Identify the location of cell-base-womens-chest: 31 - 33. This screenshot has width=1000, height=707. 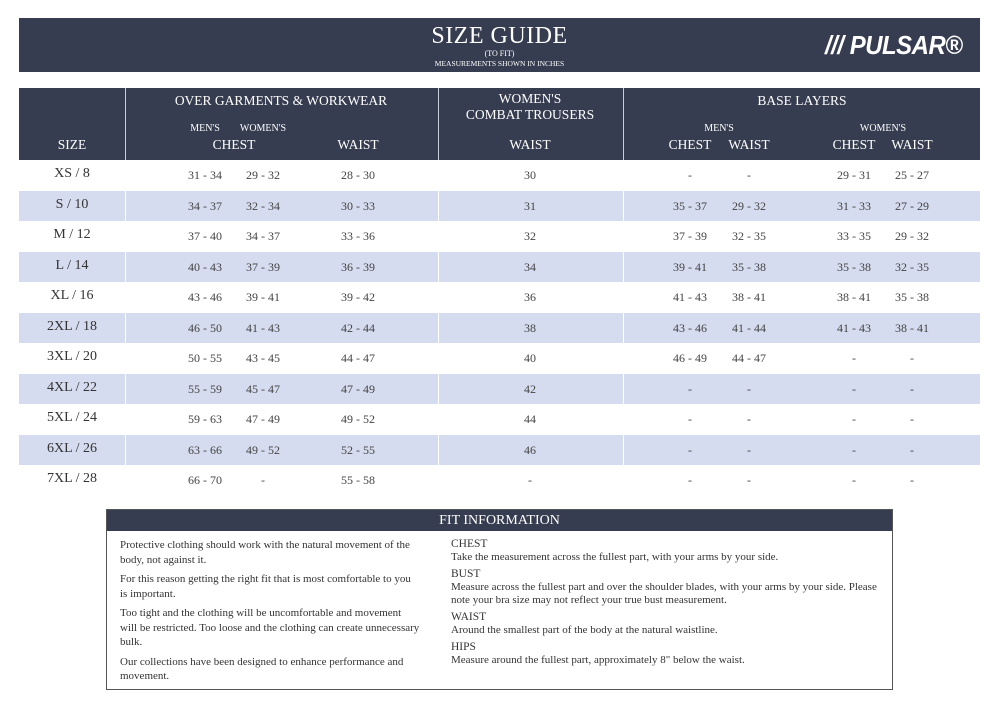
(854, 205).